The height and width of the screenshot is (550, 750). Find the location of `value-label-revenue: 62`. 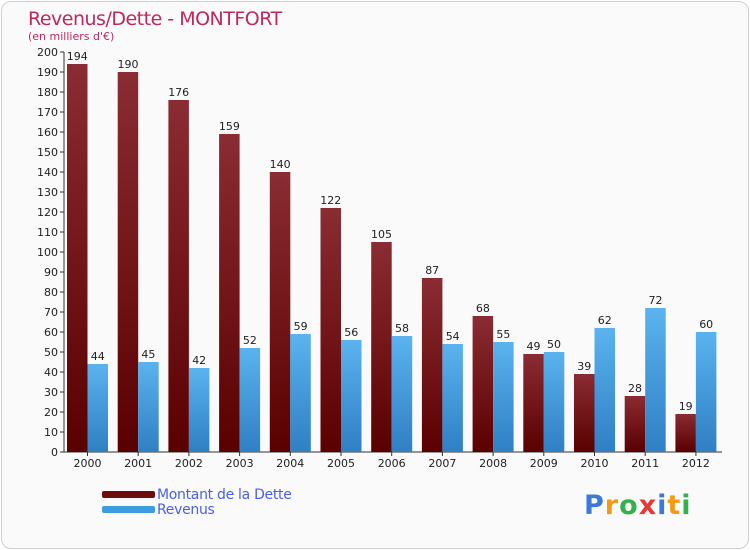

value-label-revenue: 62 is located at coordinates (605, 320).